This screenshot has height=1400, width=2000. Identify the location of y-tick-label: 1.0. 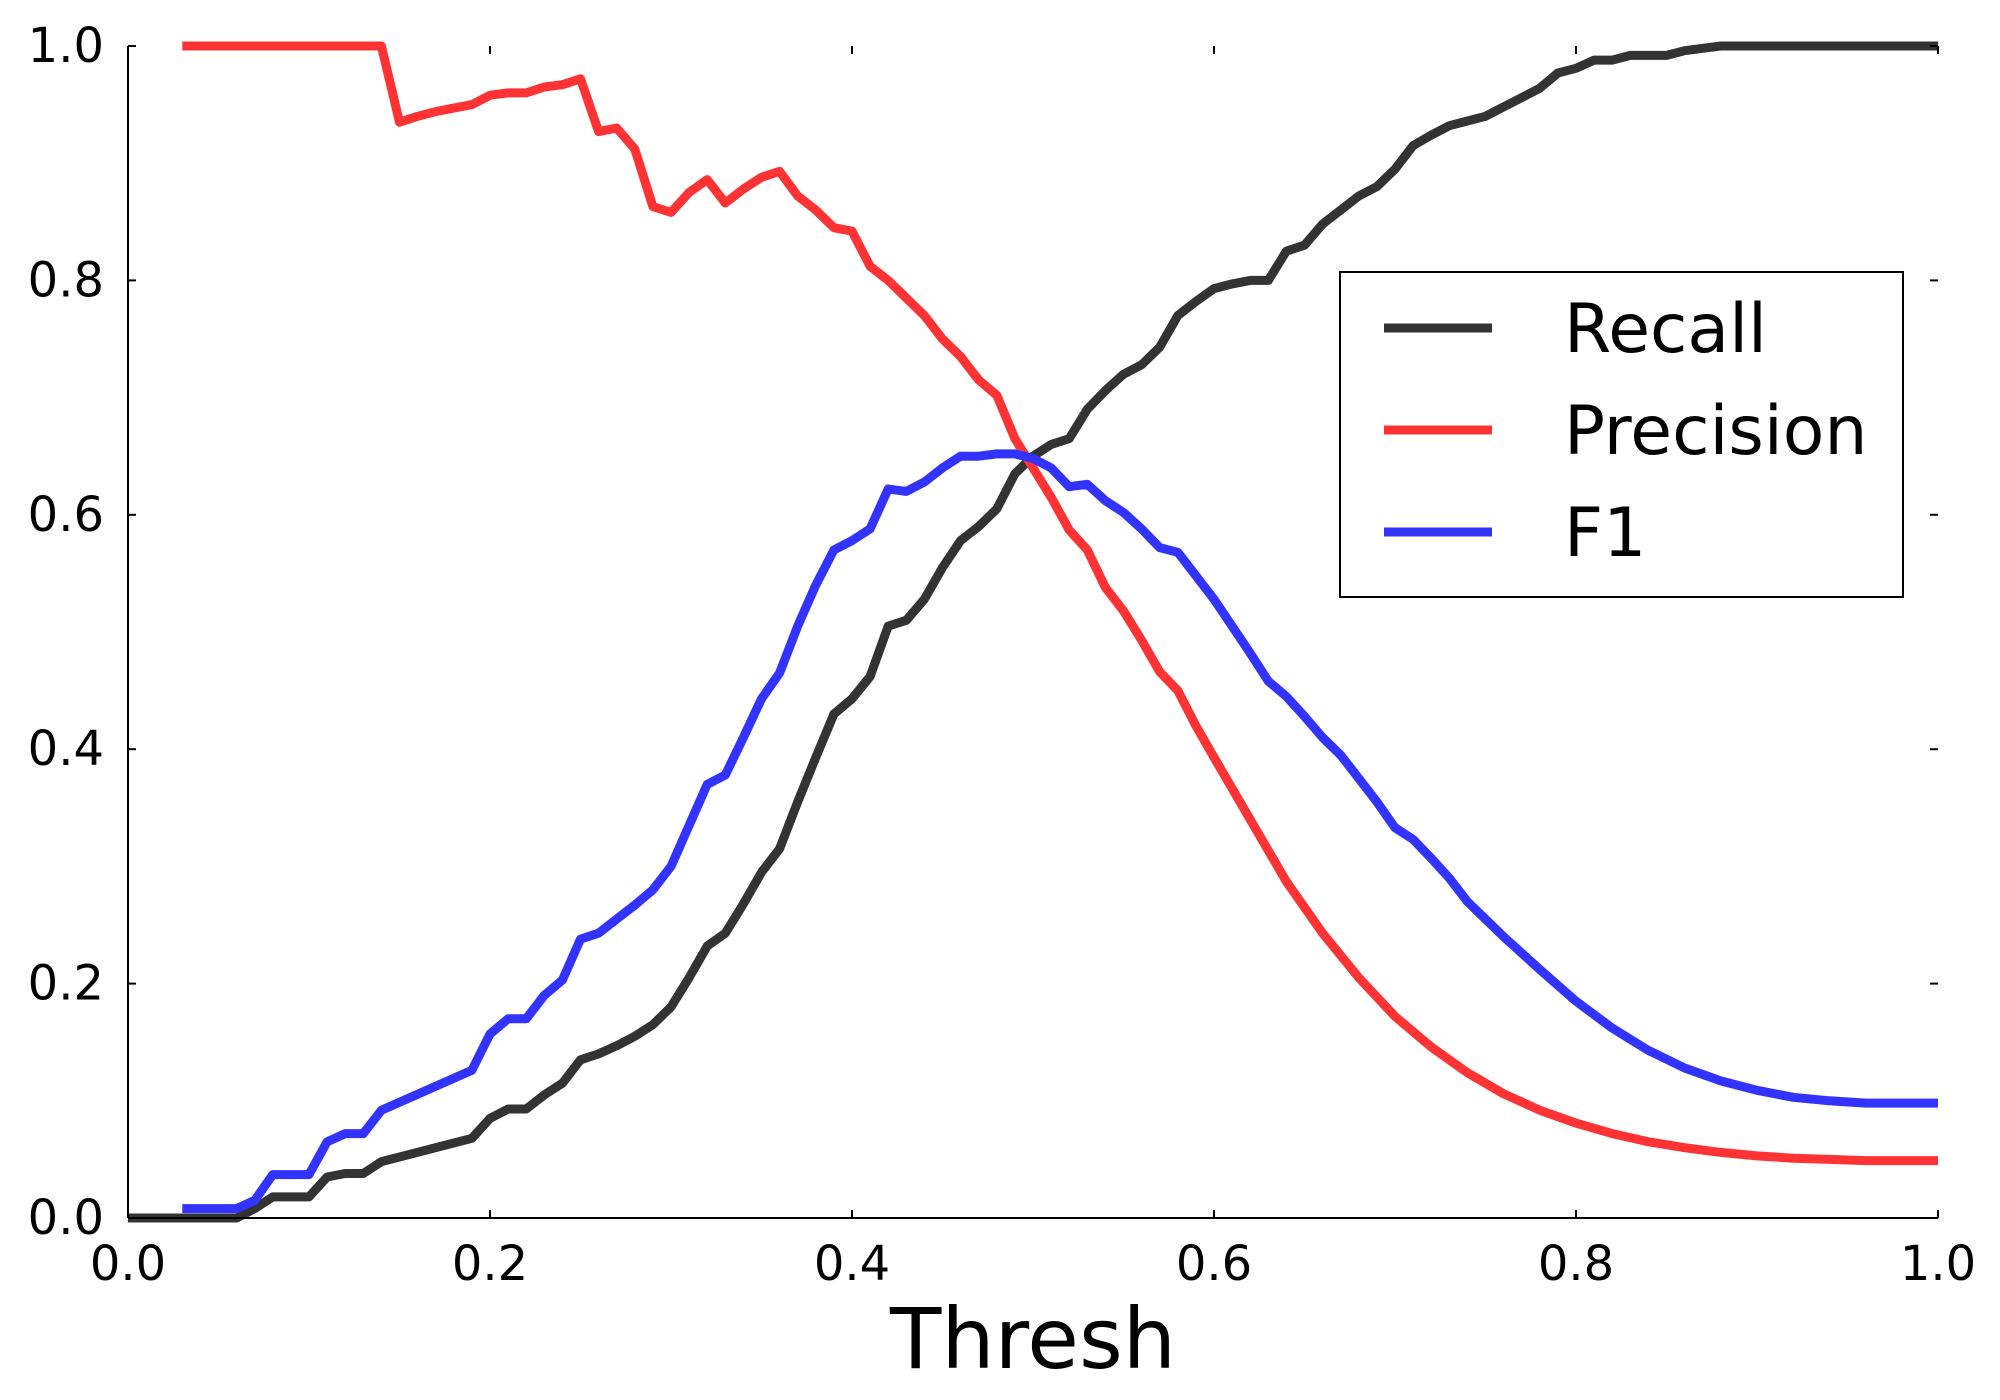
(66, 46).